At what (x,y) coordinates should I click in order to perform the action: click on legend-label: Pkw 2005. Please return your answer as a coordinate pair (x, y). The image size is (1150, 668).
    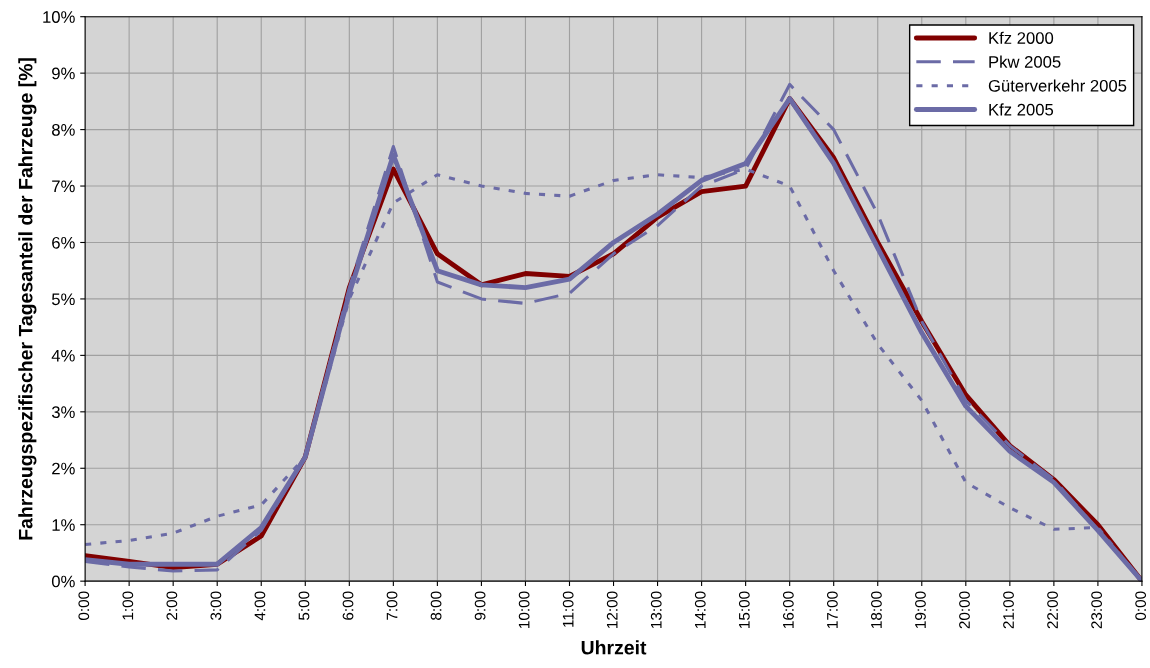
    Looking at the image, I should click on (1025, 61).